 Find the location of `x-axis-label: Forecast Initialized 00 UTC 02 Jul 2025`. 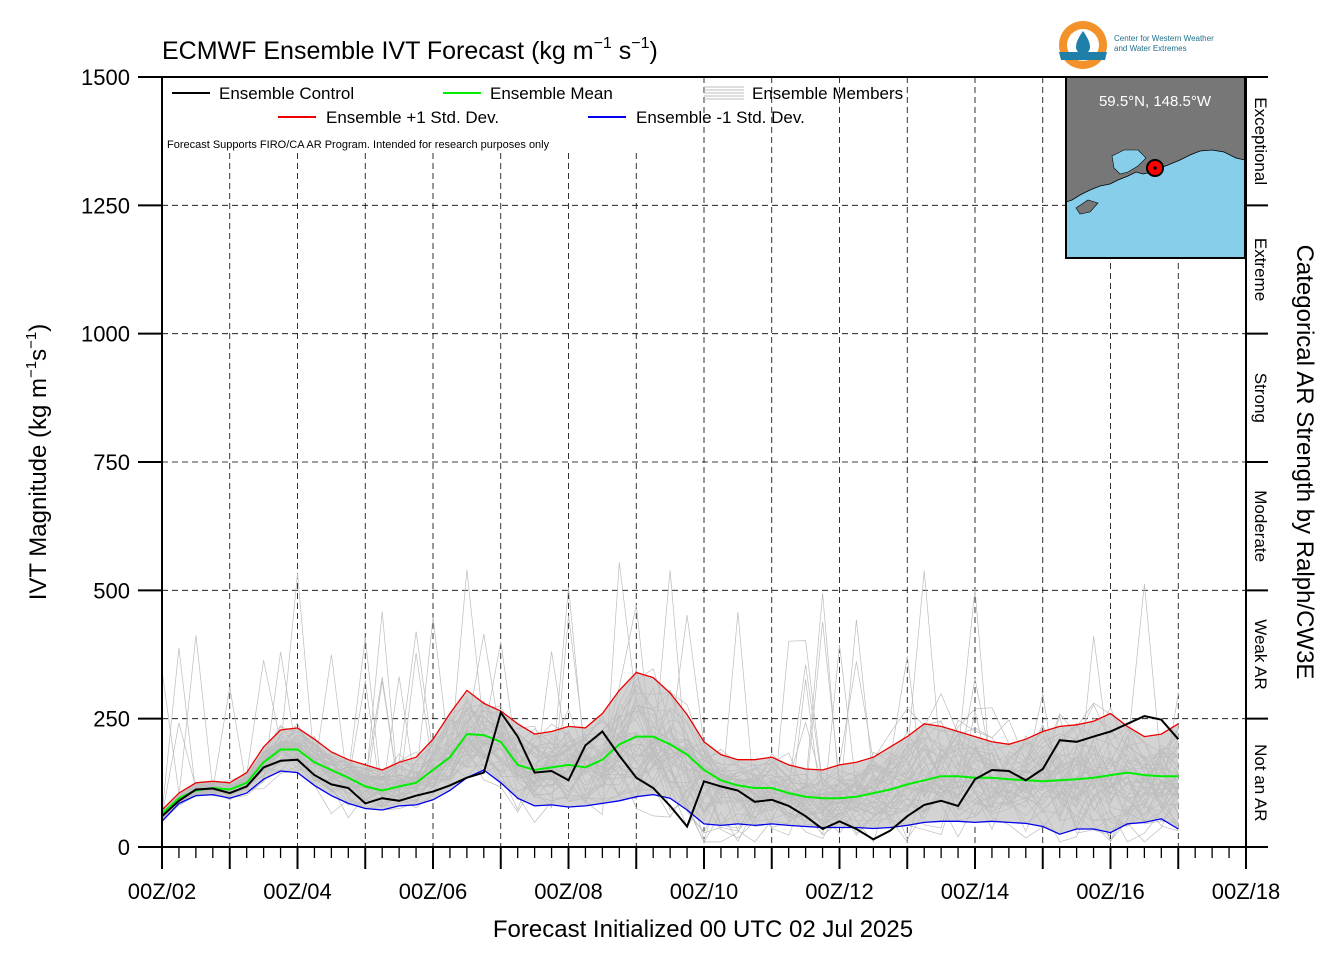

x-axis-label: Forecast Initialized 00 UTC 02 Jul 2025 is located at coordinates (703, 929).